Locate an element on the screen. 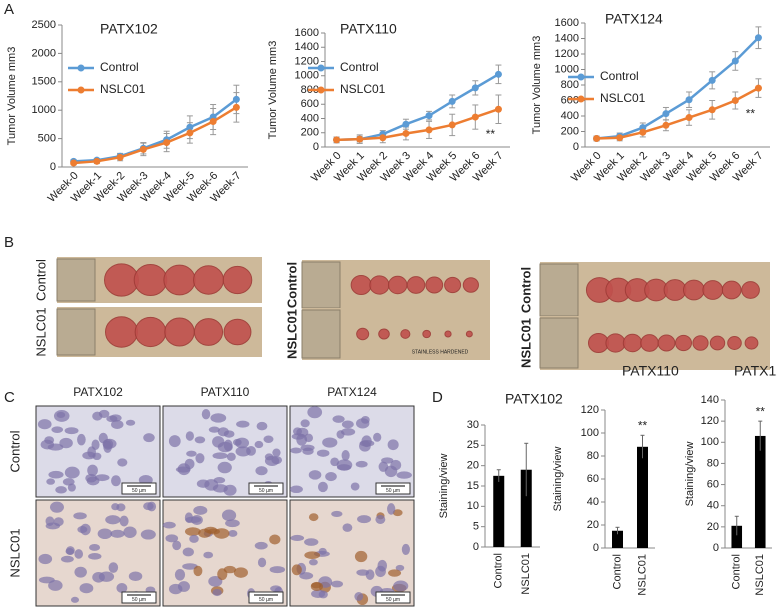 The width and height of the screenshot is (777, 611). row-label: Control is located at coordinates (291, 285).